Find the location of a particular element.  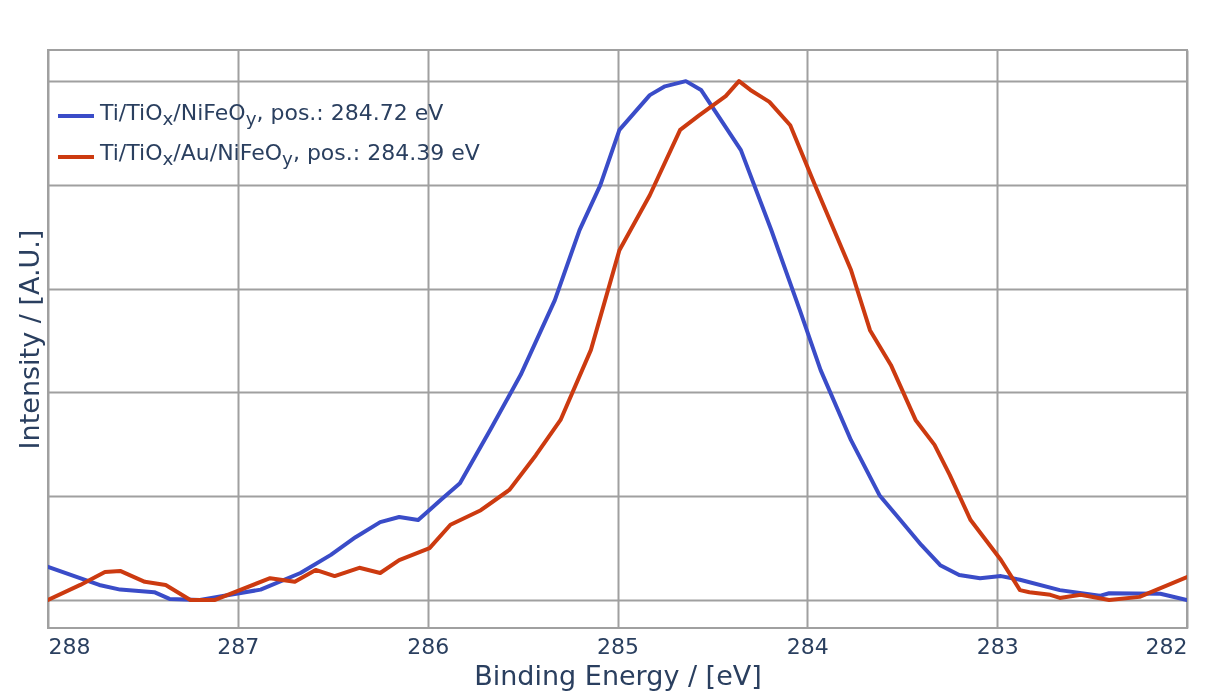

legend-label: Ti/TiO$_{x}$/NiFeO$_{y}$, pos.: 284.72 eV is located at coordinates (272, 115).